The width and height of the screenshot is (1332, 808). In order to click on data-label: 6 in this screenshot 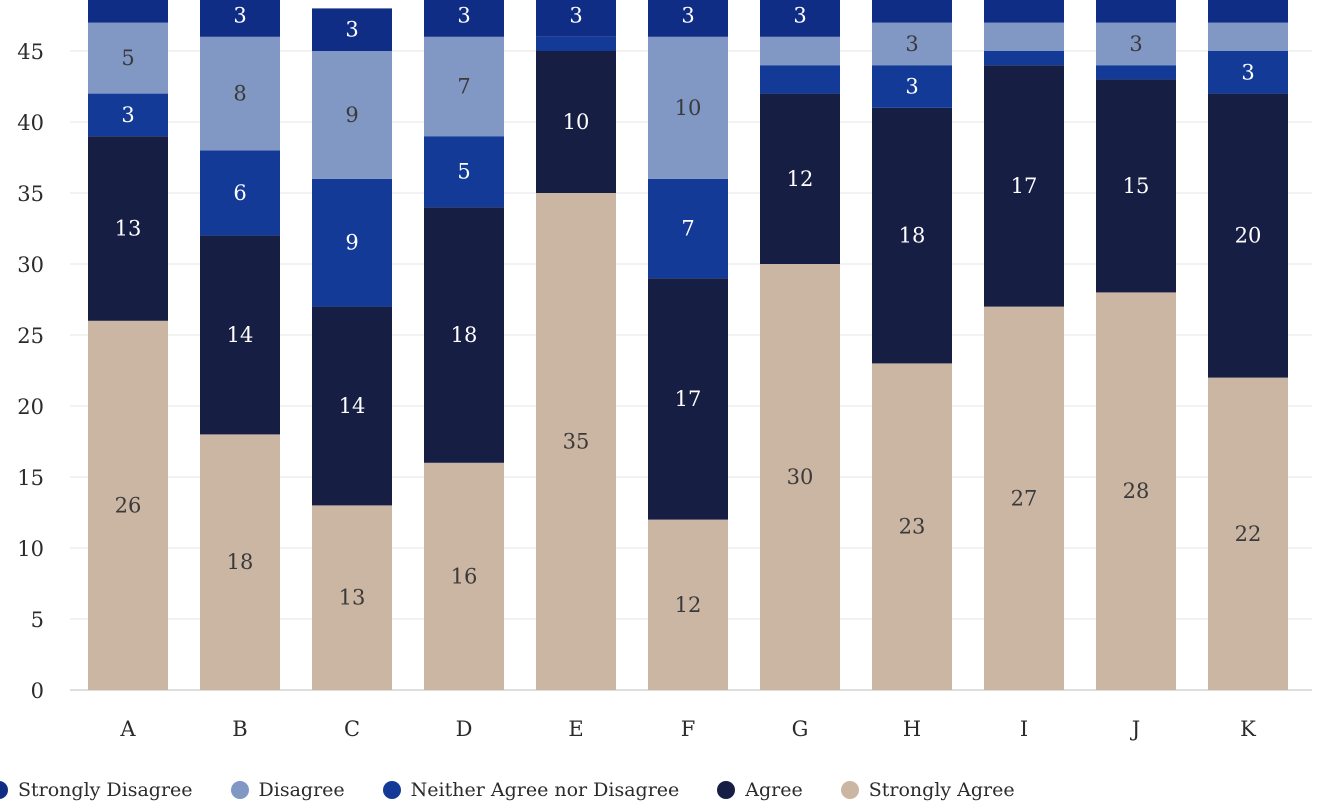, I will do `click(239, 193)`.